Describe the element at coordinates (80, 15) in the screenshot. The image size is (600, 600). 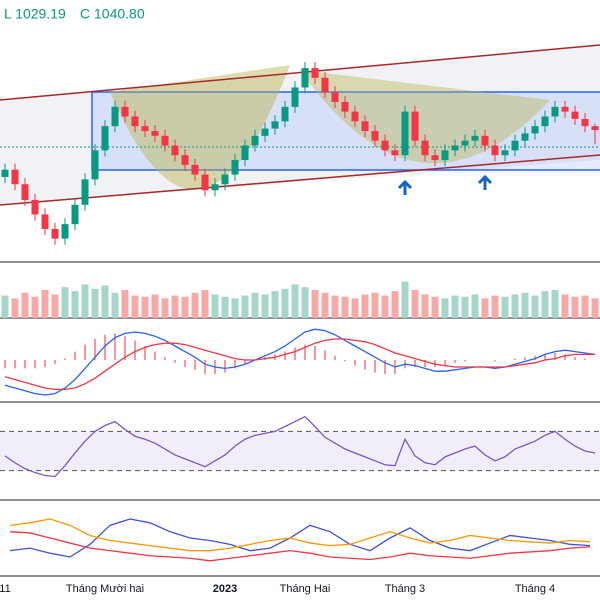
I see `legend-bg` at that location.